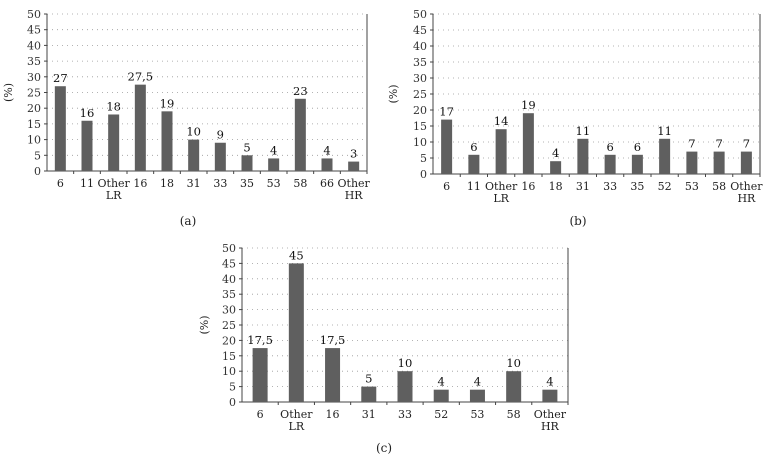 The height and width of the screenshot is (468, 770). What do you see at coordinates (446, 186) in the screenshot?
I see `category-label: 6` at bounding box center [446, 186].